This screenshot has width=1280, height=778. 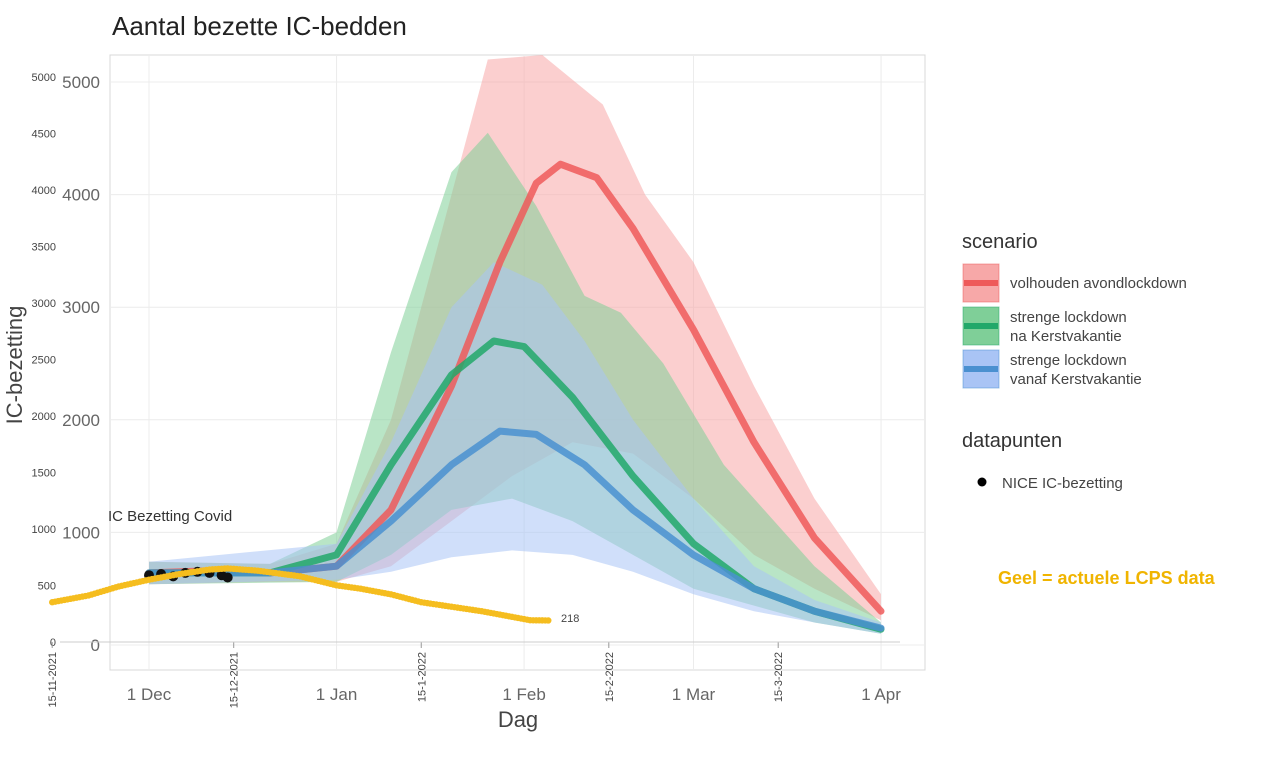 I want to click on overlay-y-tick-label: 5000, so click(x=44, y=78).